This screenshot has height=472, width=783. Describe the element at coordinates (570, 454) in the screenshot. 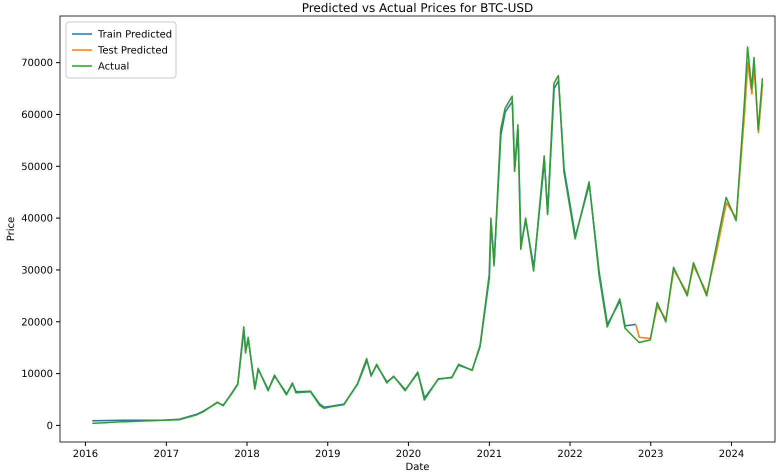

I see `x-tick-label: 2022` at that location.